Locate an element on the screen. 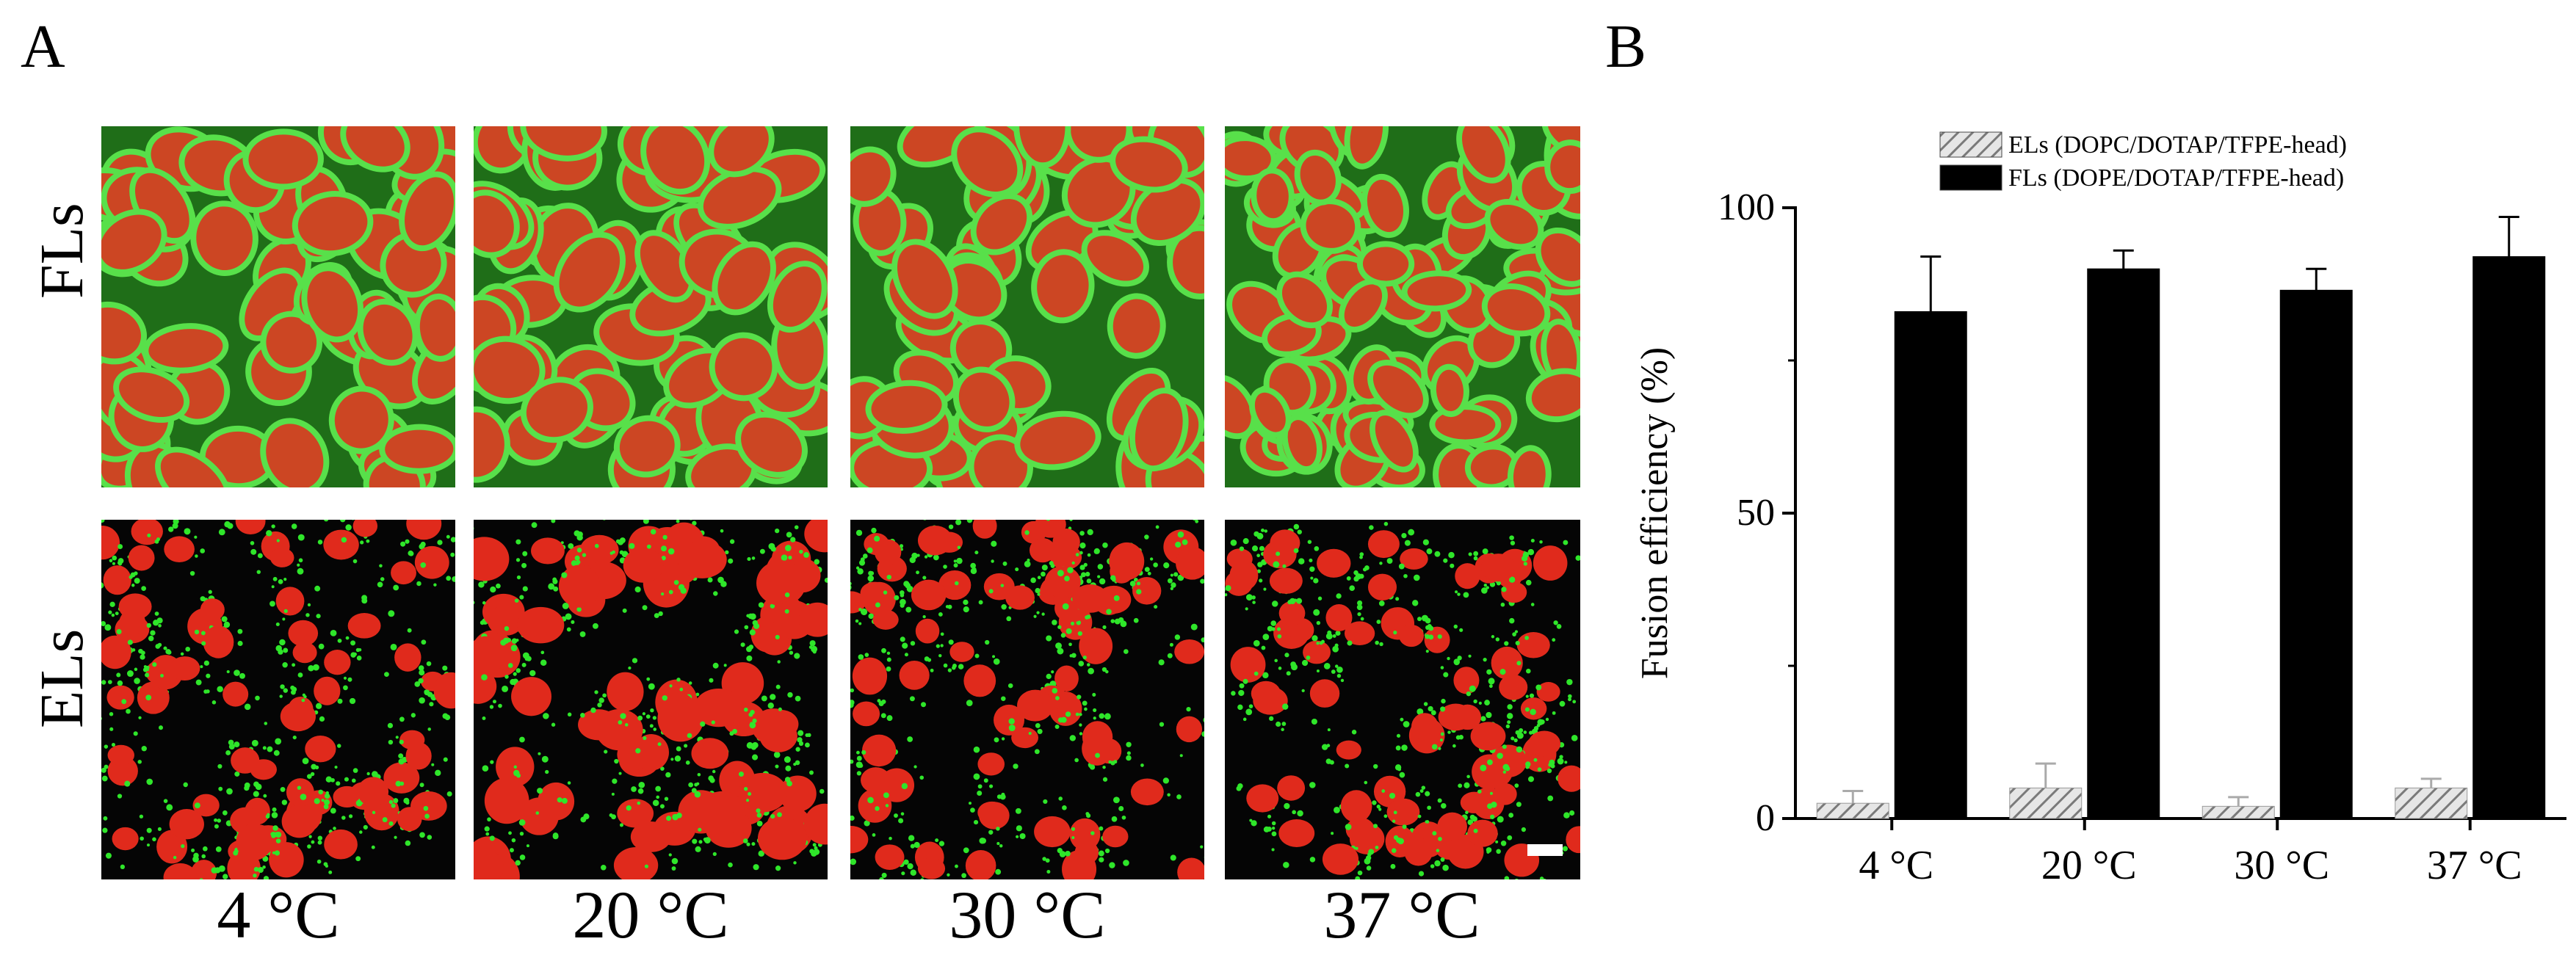 This screenshot has width=2576, height=969. micrograph-els-4c is located at coordinates (278, 699).